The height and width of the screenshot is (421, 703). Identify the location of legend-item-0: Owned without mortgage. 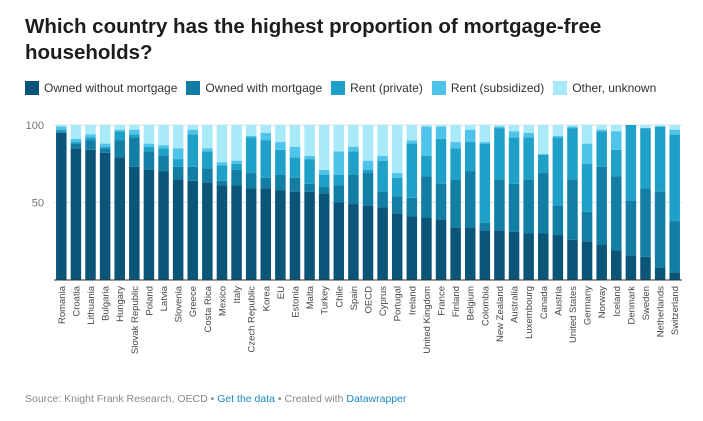
(101, 88).